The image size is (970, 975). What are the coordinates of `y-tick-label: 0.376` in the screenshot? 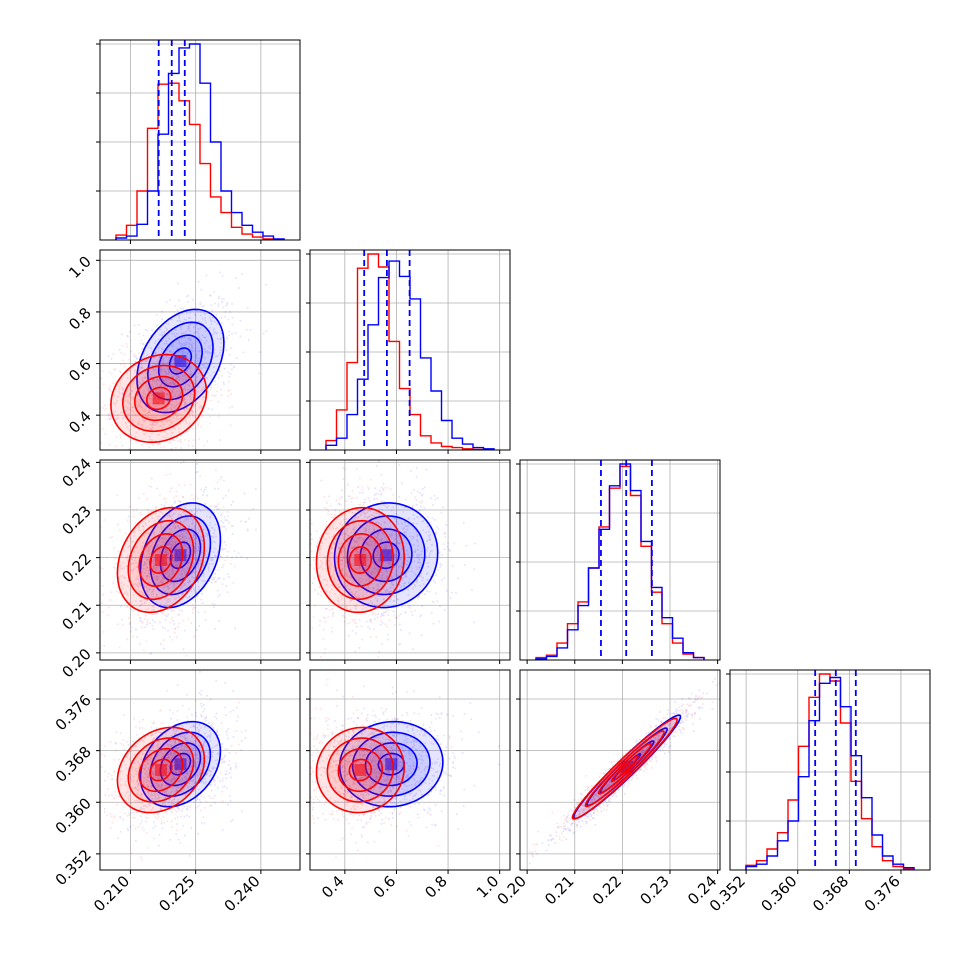 It's located at (73, 712).